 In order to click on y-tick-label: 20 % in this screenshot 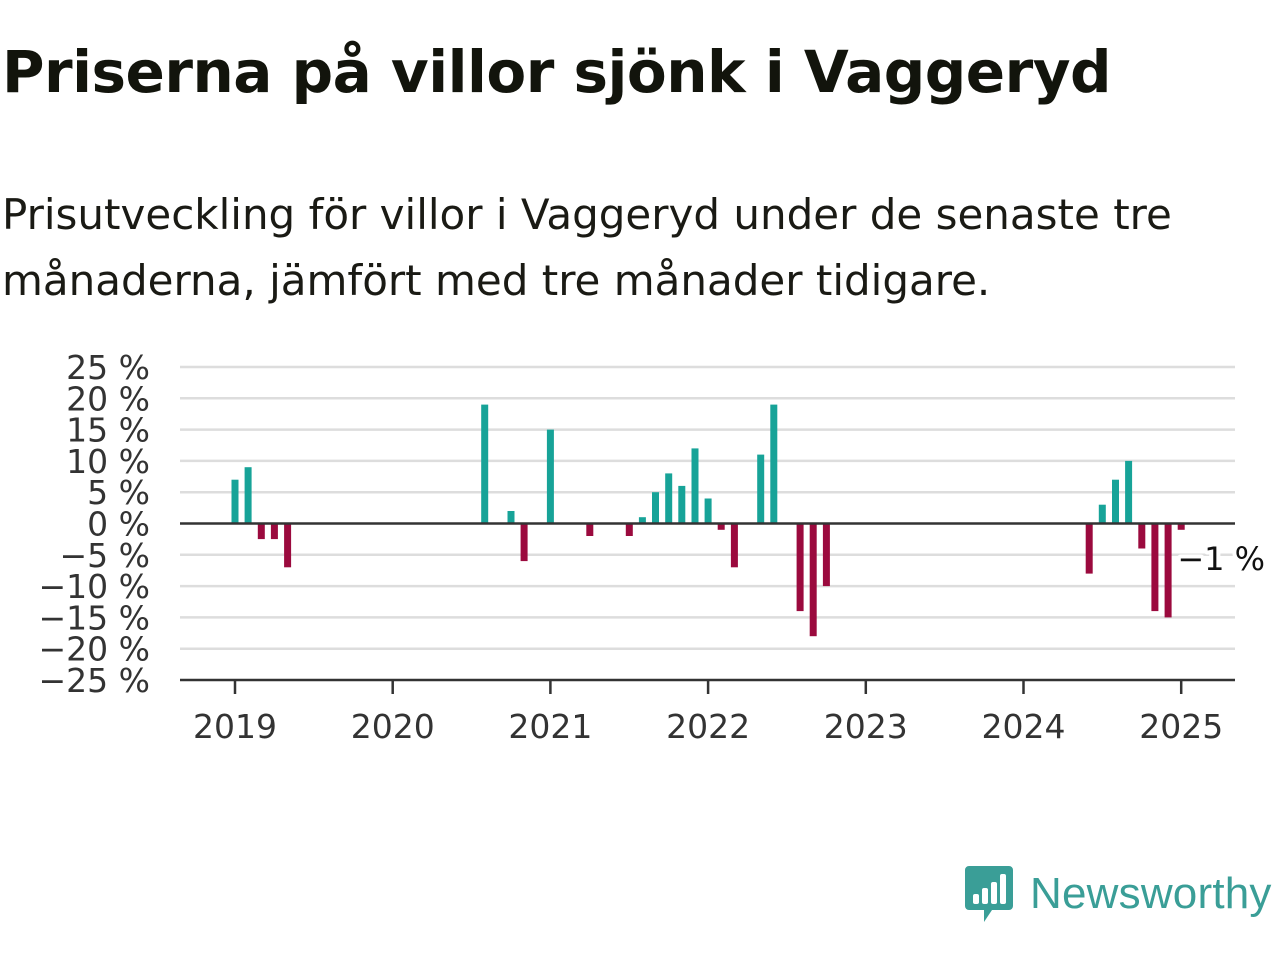, I will do `click(108, 398)`.